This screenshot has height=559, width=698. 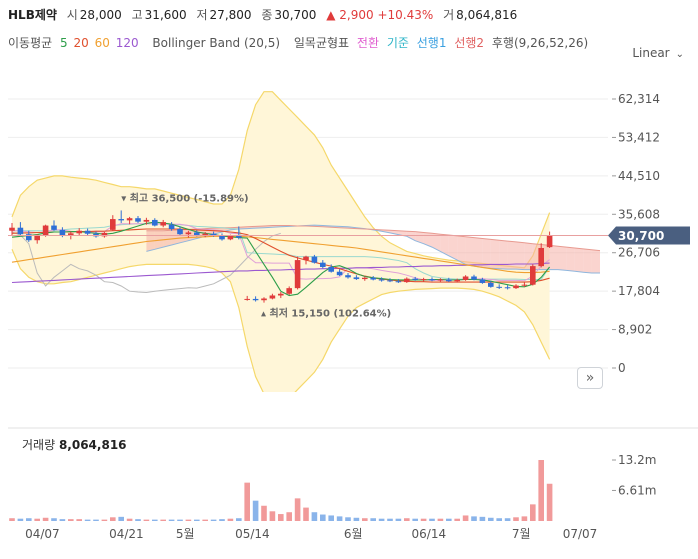 I want to click on ma-label: 이동평균, so click(x=30, y=43).